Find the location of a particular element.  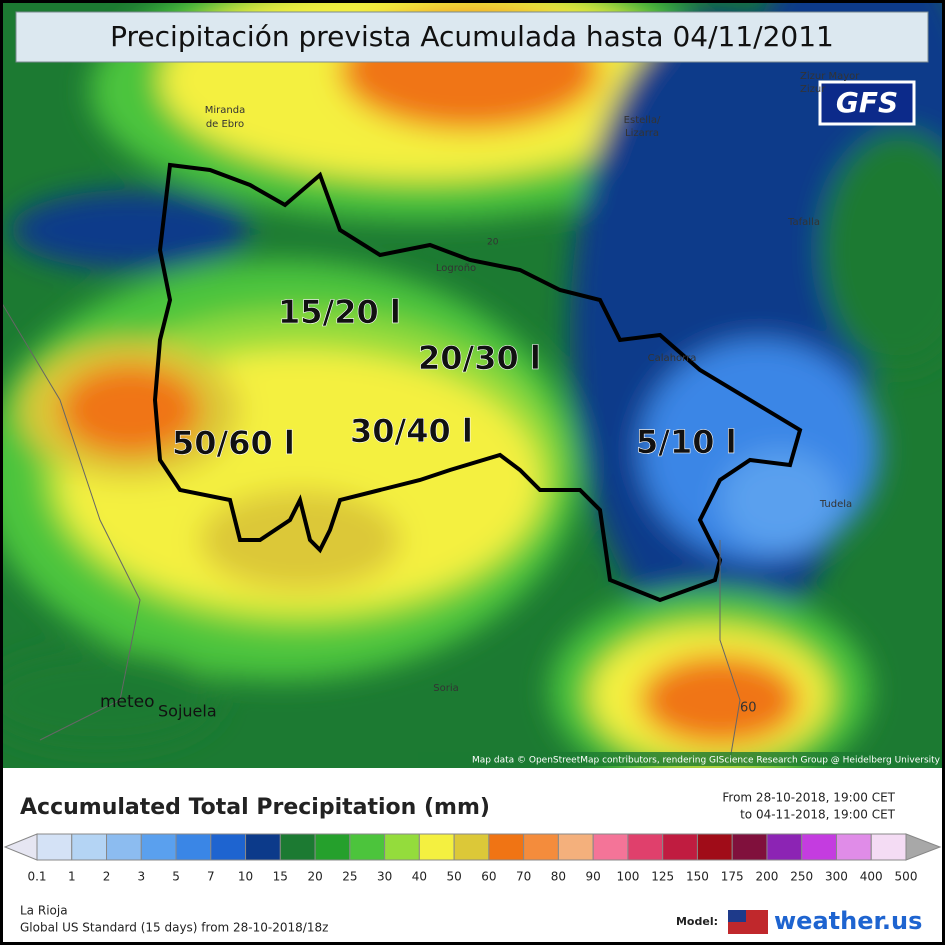

road-label: 20 is located at coordinates (493, 243).